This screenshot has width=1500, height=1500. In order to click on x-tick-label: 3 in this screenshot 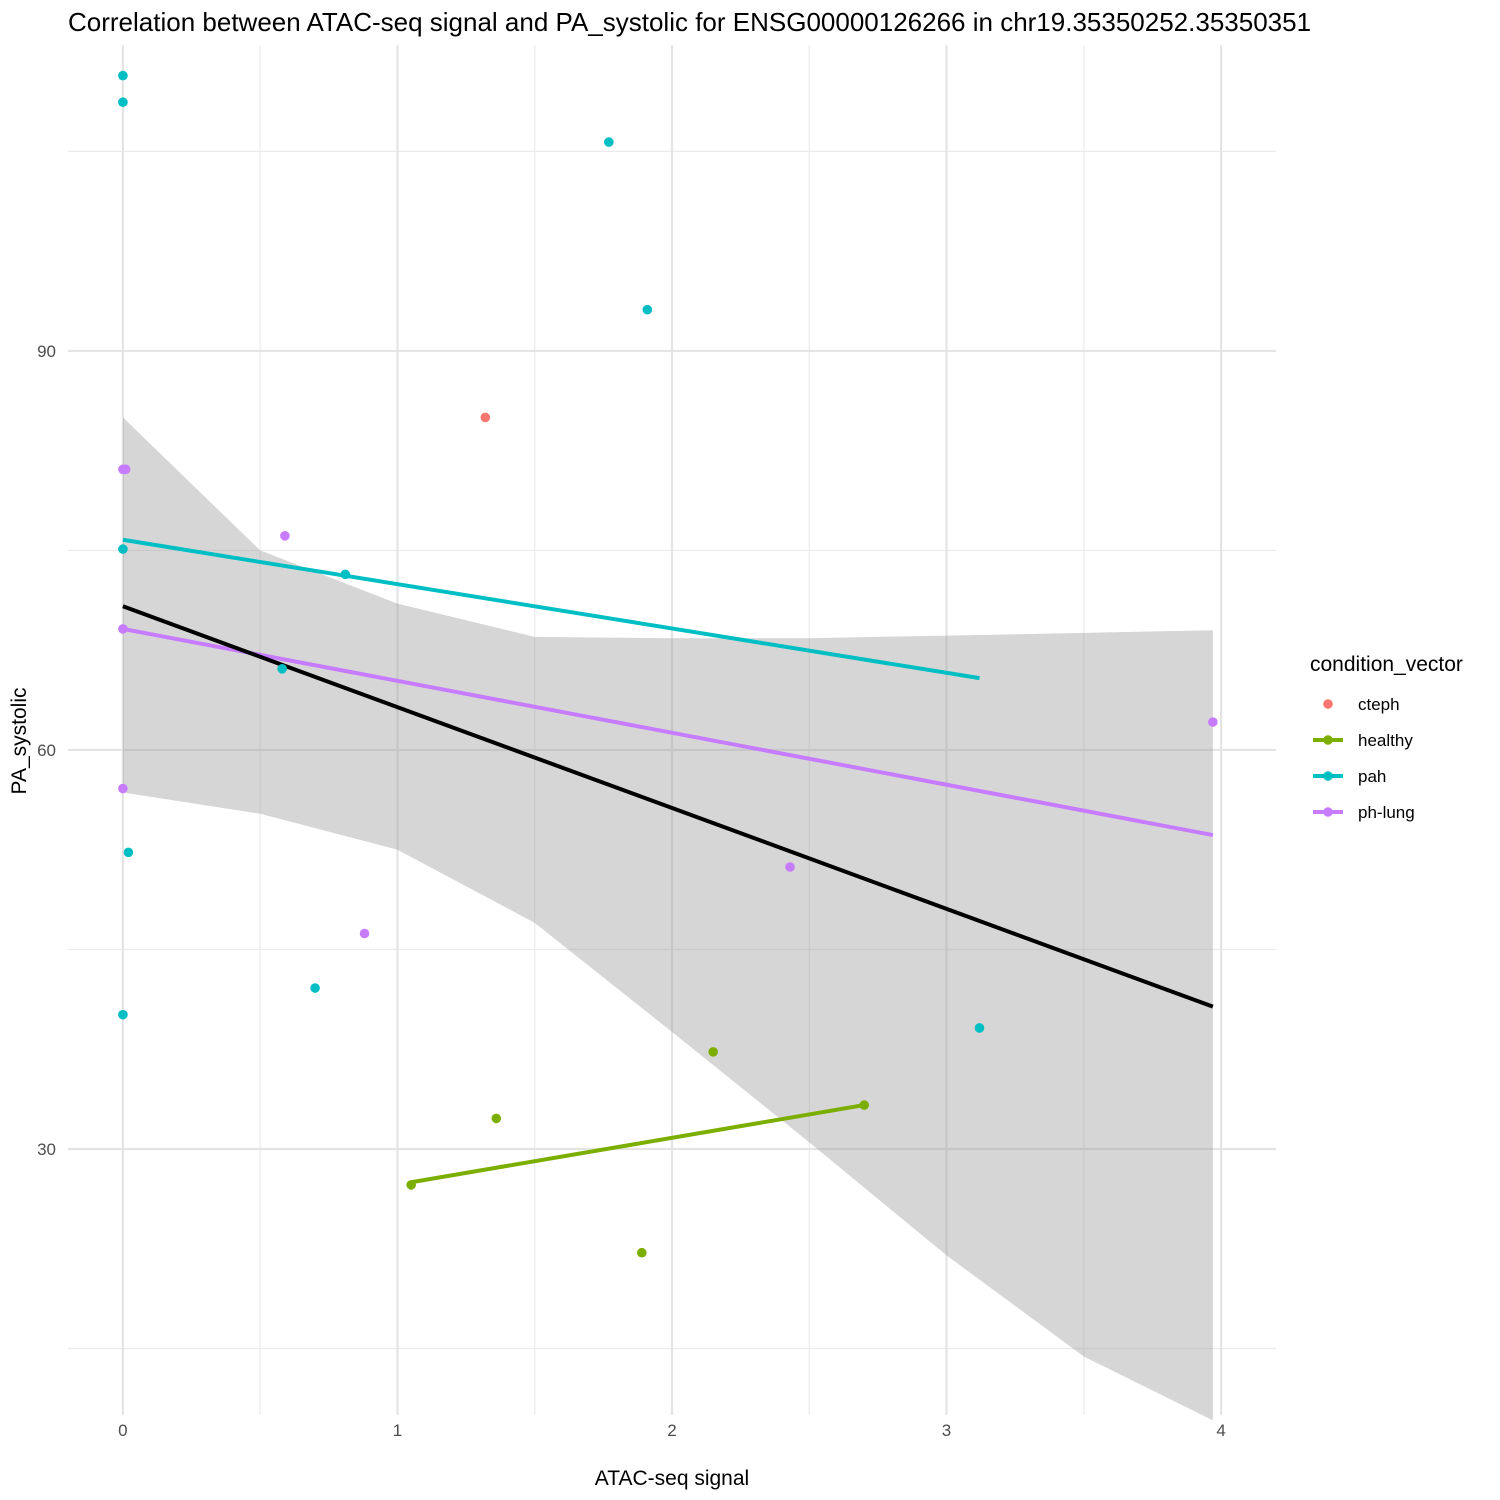, I will do `click(946, 1430)`.